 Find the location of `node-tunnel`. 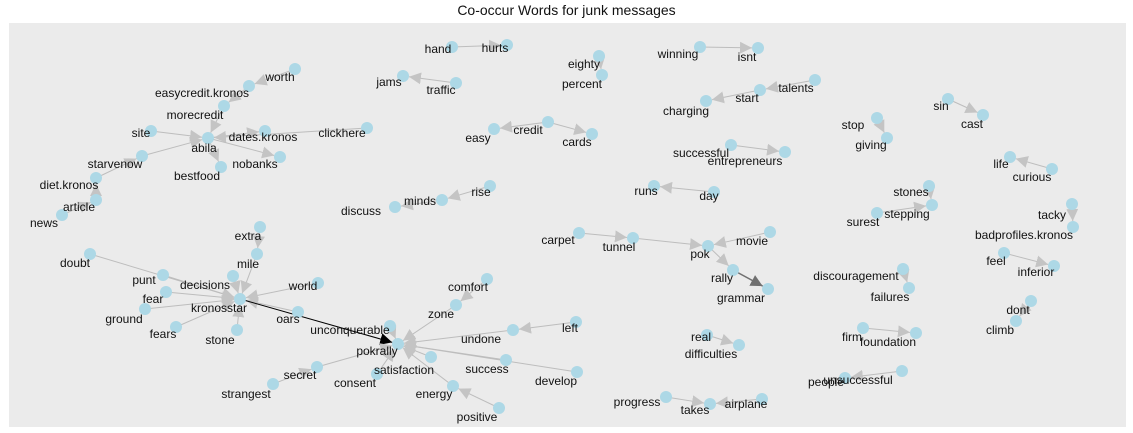

node-tunnel is located at coordinates (633, 238).